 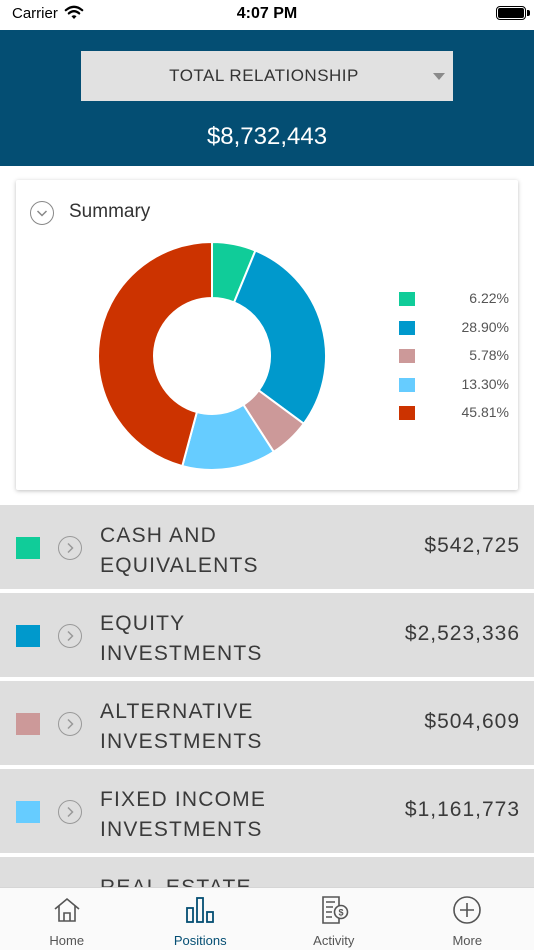 I want to click on tab-label: Positions, so click(x=200, y=940).